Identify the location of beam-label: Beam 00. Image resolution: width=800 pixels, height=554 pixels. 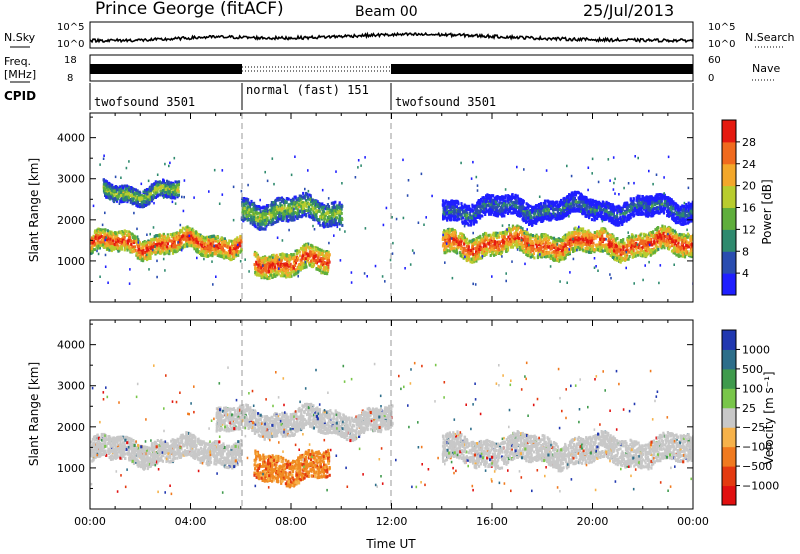
(386, 12).